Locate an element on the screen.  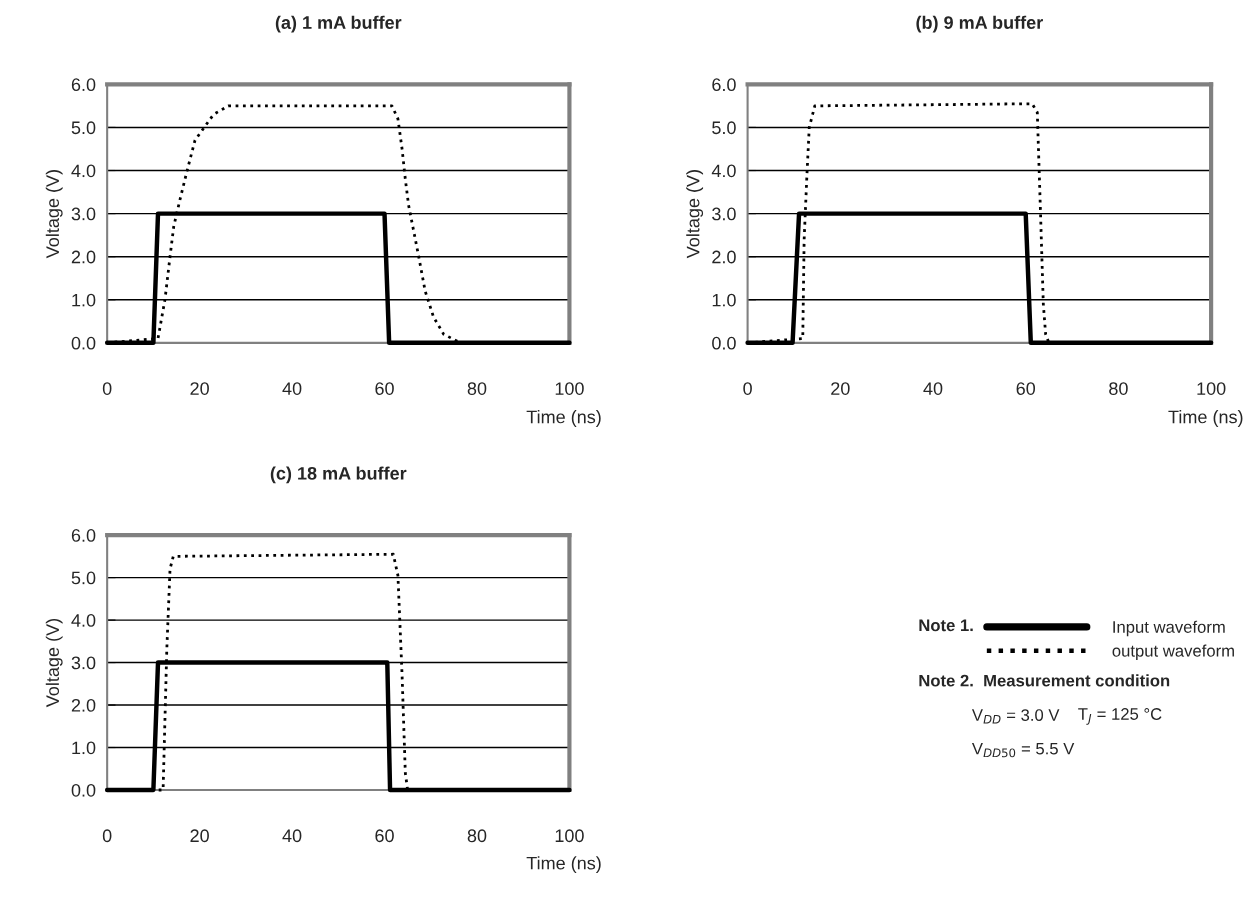
text: V$_{DD50}$ = 5.5 V is located at coordinates (1023, 750).